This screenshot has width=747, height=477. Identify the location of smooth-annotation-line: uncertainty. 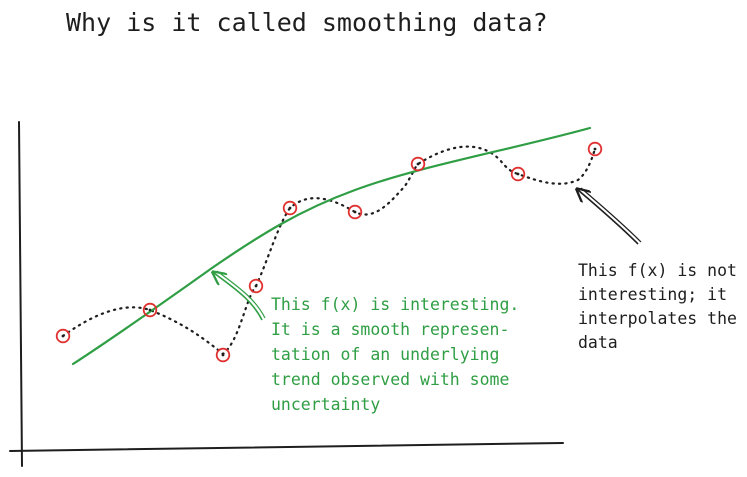
(325, 404).